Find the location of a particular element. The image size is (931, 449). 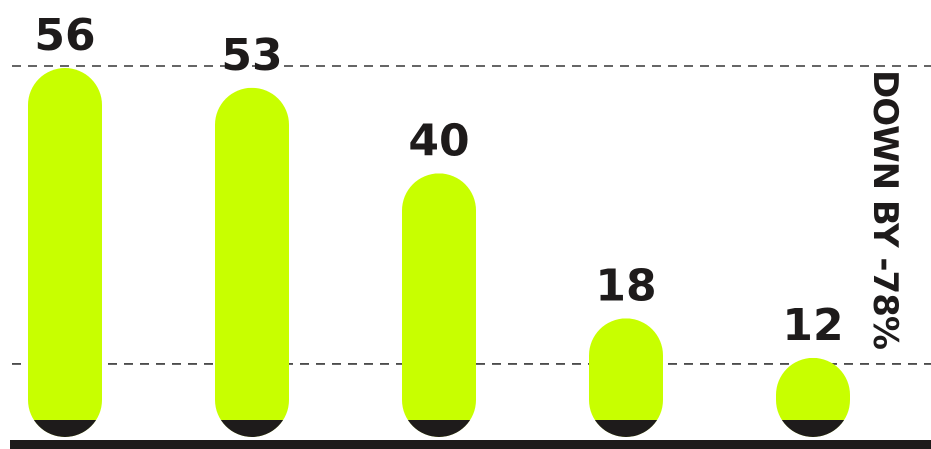

value-label-2: 53 is located at coordinates (251, 55).